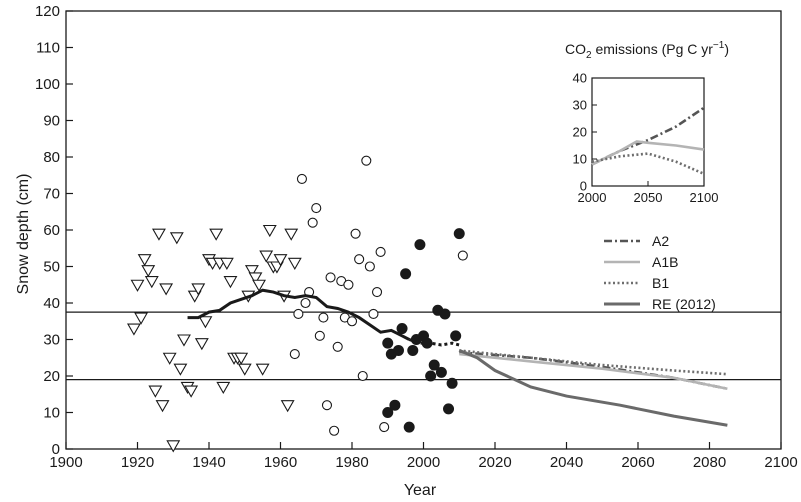  What do you see at coordinates (47, 84) in the screenshot?
I see `y-tick-label: 100` at bounding box center [47, 84].